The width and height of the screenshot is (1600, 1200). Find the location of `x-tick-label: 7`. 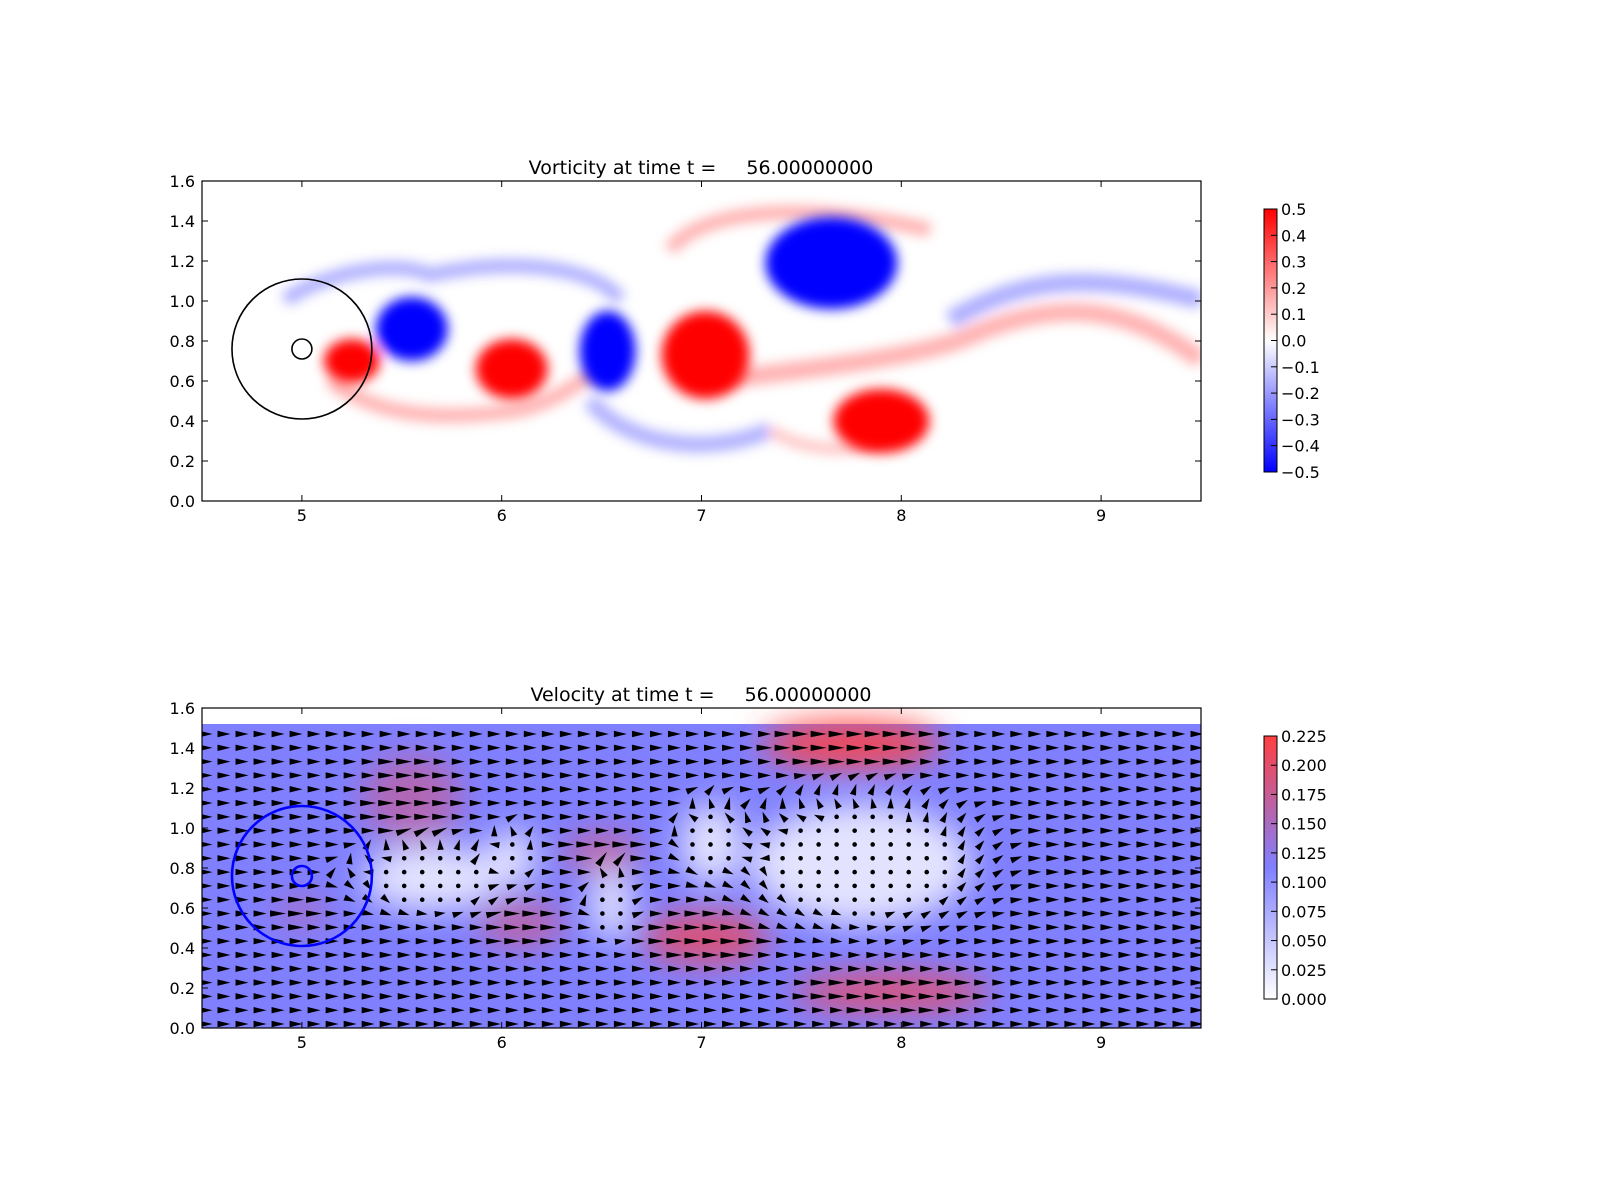

x-tick-label: 7 is located at coordinates (701, 1042).